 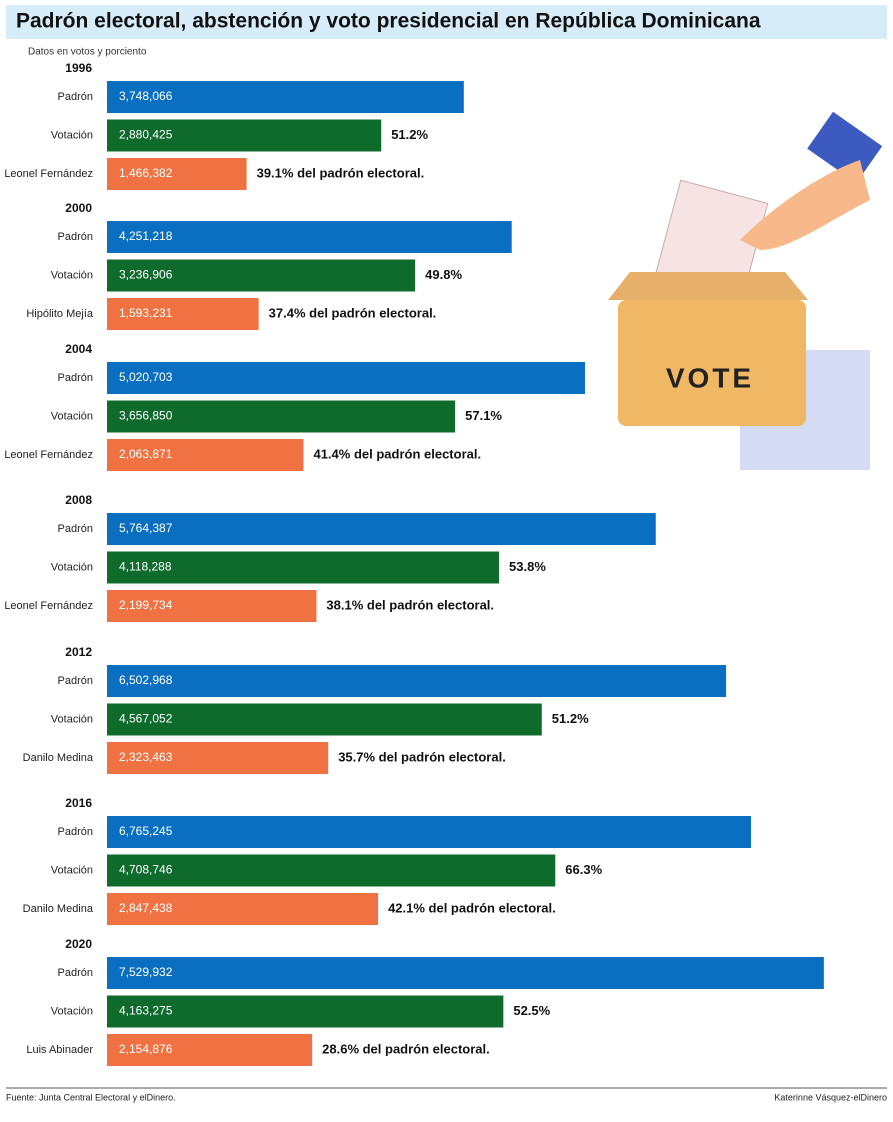 What do you see at coordinates (146, 135) in the screenshot?
I see `value-label: 2,880,425` at bounding box center [146, 135].